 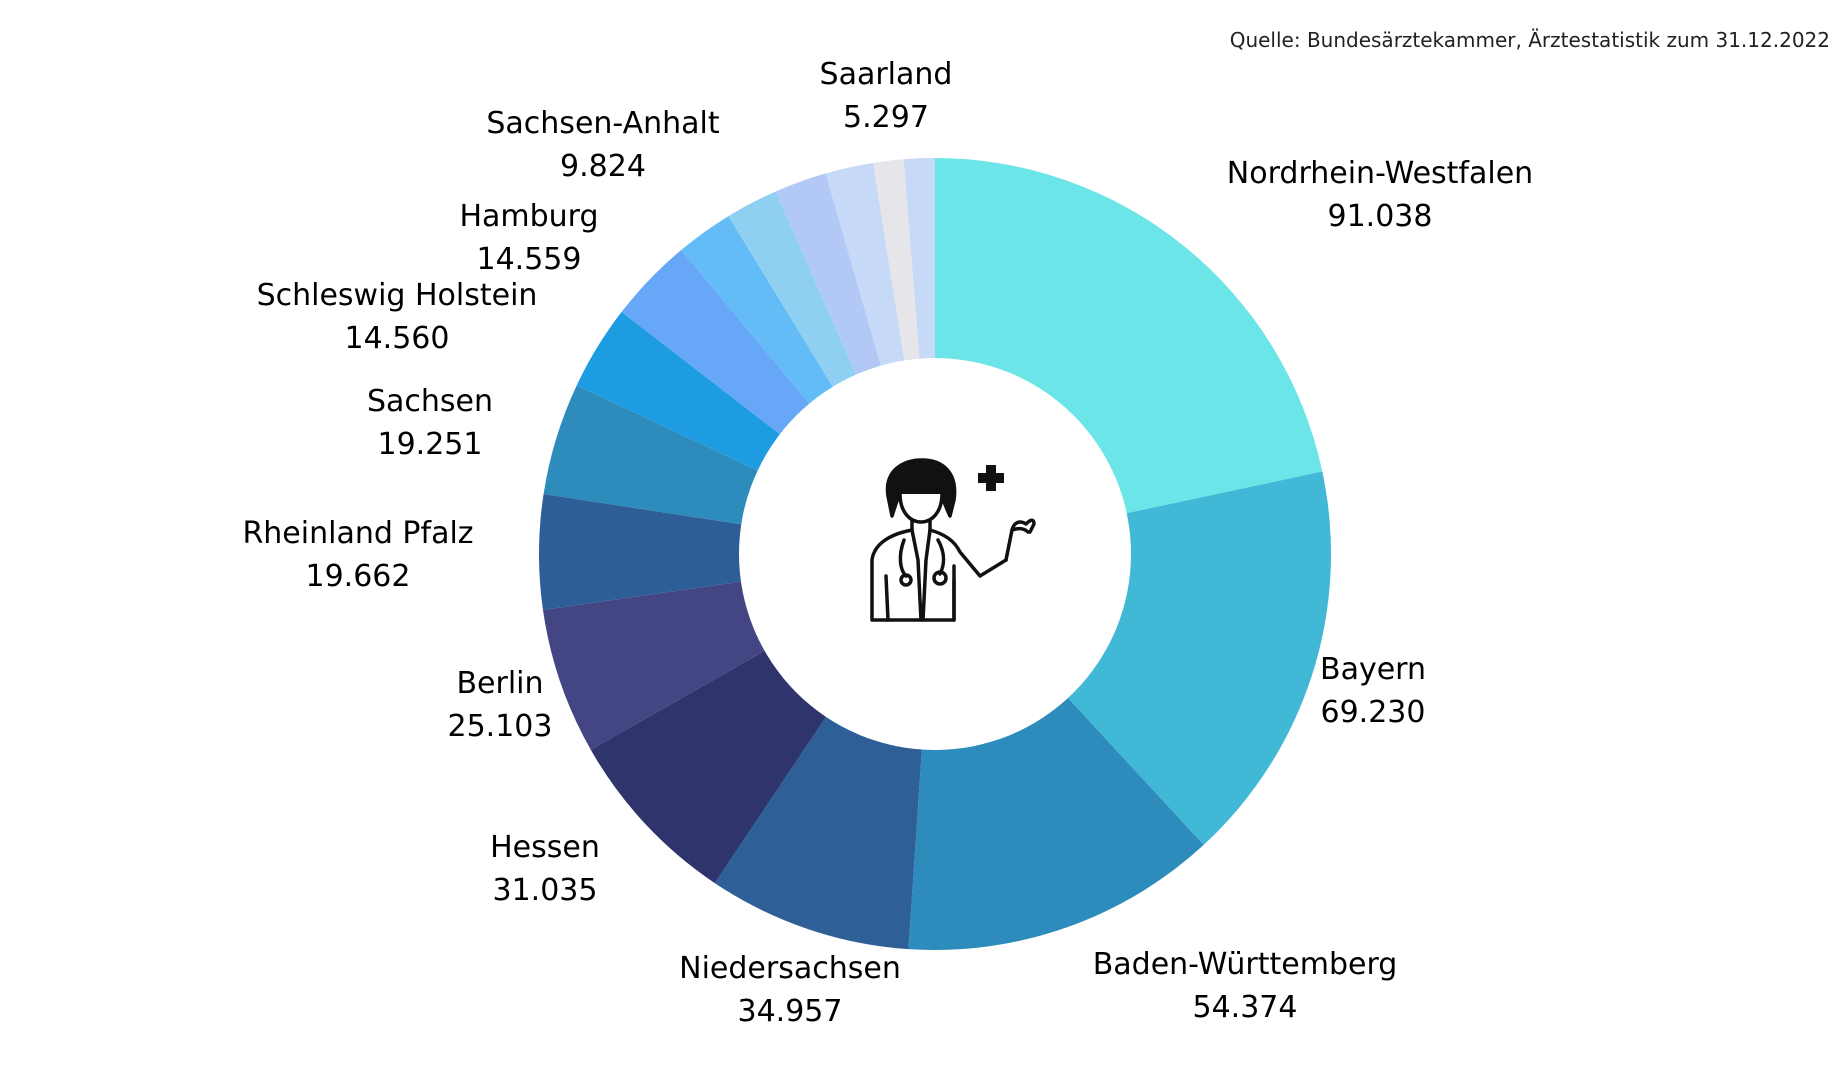 I want to click on label-name-sachsen-anhalt: Sachsen-Anhalt, so click(x=602, y=123).